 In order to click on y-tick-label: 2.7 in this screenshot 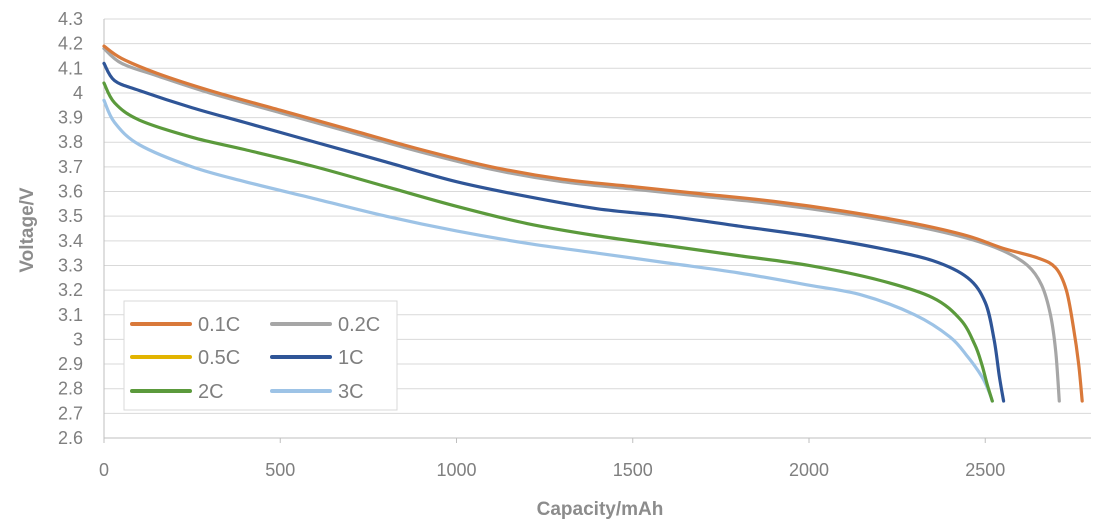, I will do `click(70, 413)`.